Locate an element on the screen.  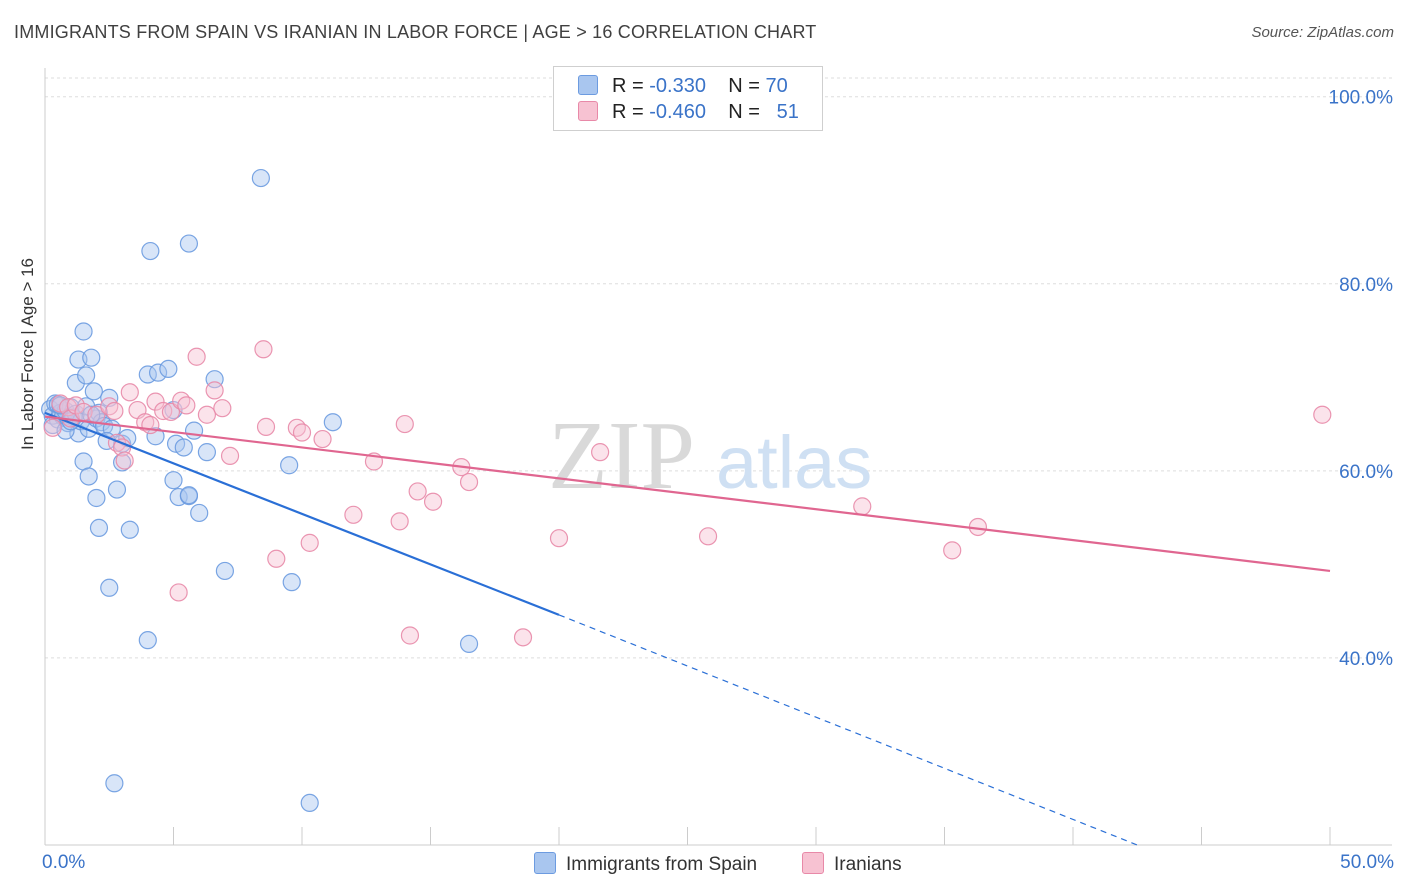
trend-line-spain-extrapolated is located at coordinates (848, 730).